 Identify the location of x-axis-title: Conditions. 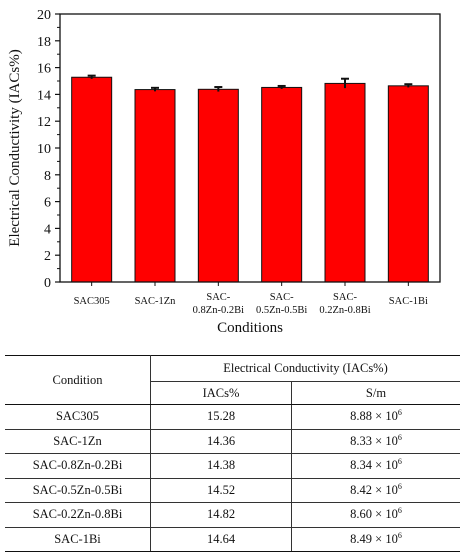
(250, 328).